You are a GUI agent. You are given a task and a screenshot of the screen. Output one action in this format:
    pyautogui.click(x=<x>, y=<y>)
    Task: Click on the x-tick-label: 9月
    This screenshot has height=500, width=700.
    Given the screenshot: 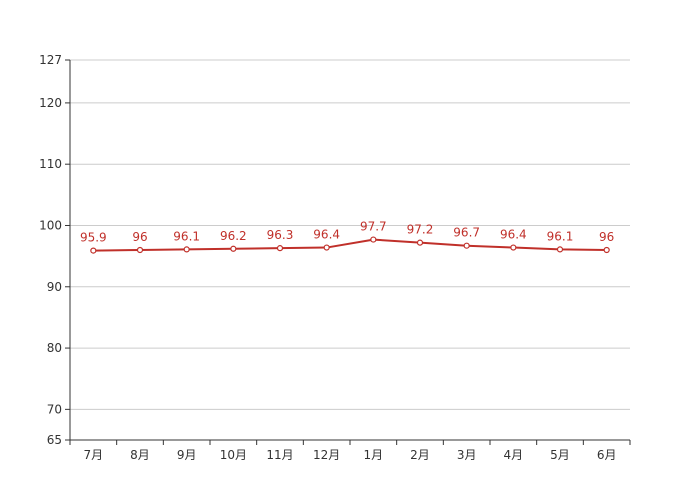 What is the action you would take?
    pyautogui.click(x=187, y=455)
    